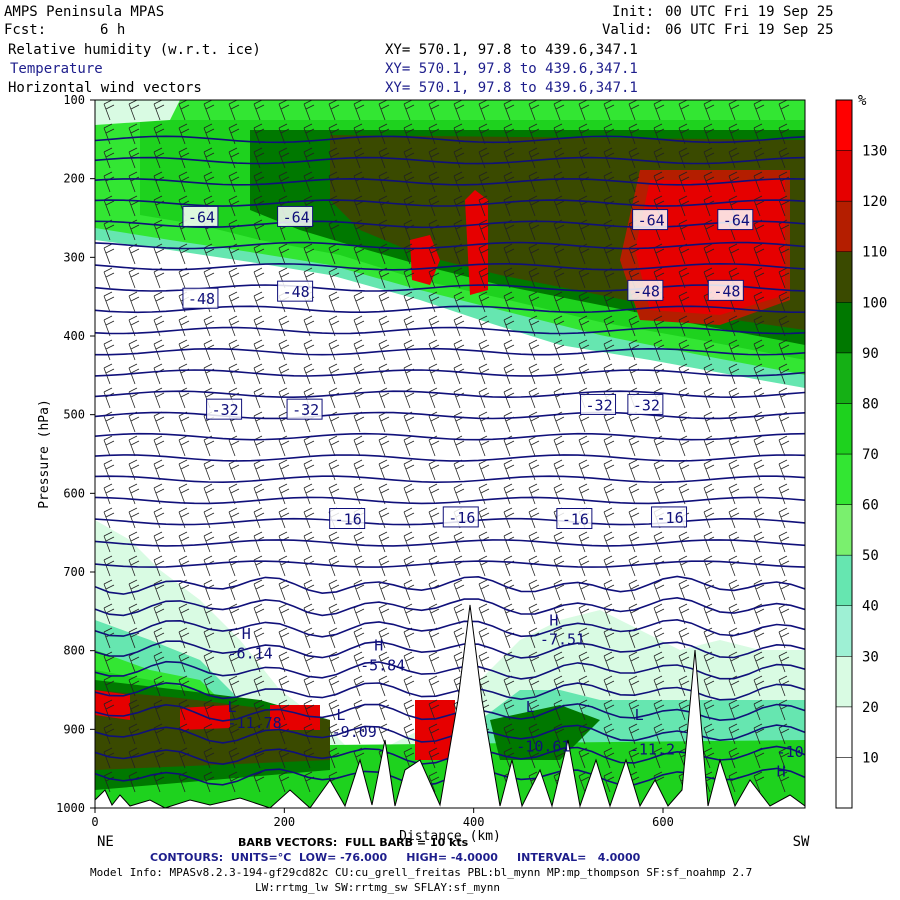  I want to click on field-xy-wind: XY= 570.1, 97.8 to 439.6,347.1, so click(511, 88).